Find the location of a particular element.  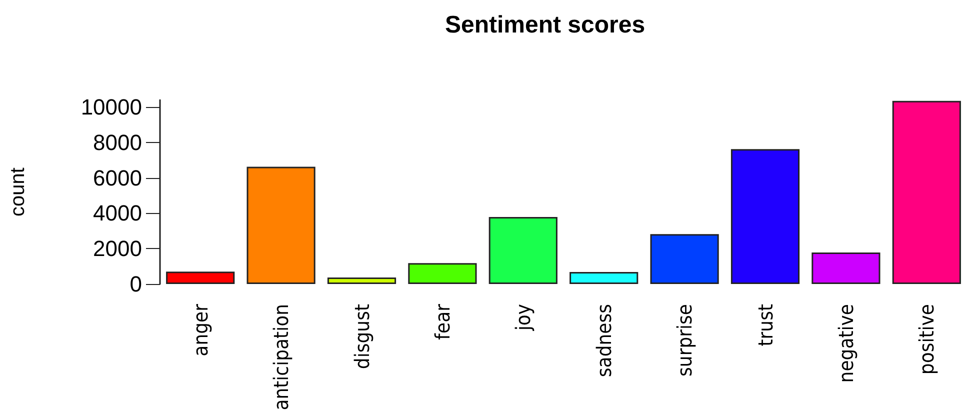

x-tick-label: joy is located at coordinates (523, 318).